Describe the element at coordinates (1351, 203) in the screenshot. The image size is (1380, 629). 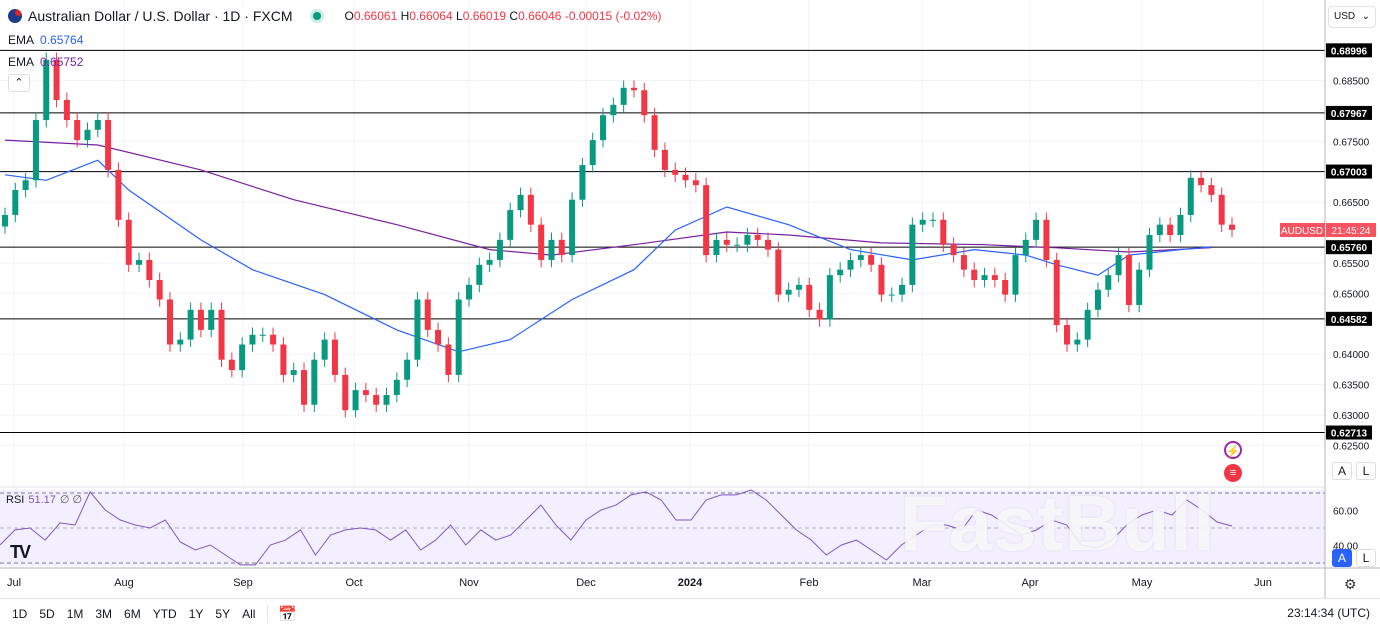
I see `price-tick-label: 0.66500` at that location.